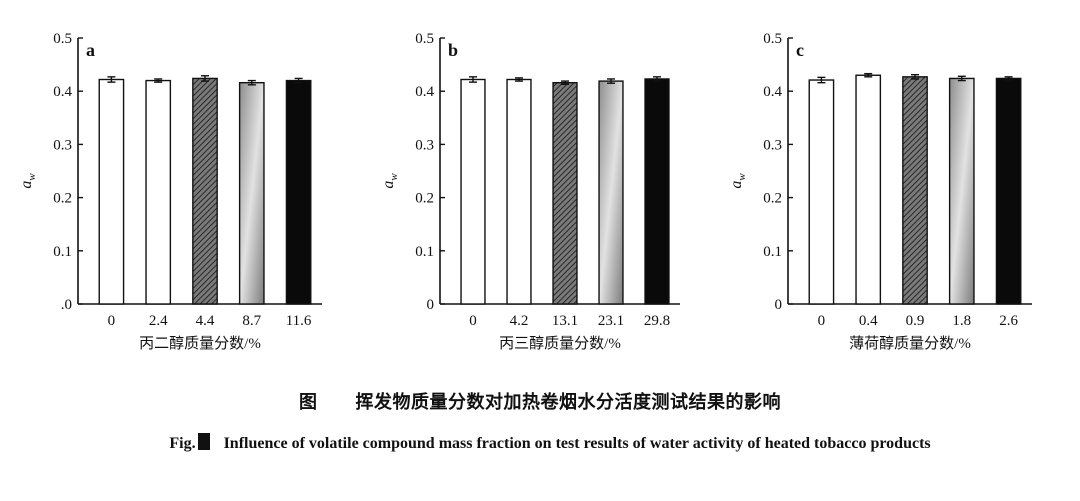 This screenshot has width=1080, height=501. What do you see at coordinates (1008, 321) in the screenshot?
I see `x-tick-label: 2.6` at bounding box center [1008, 321].